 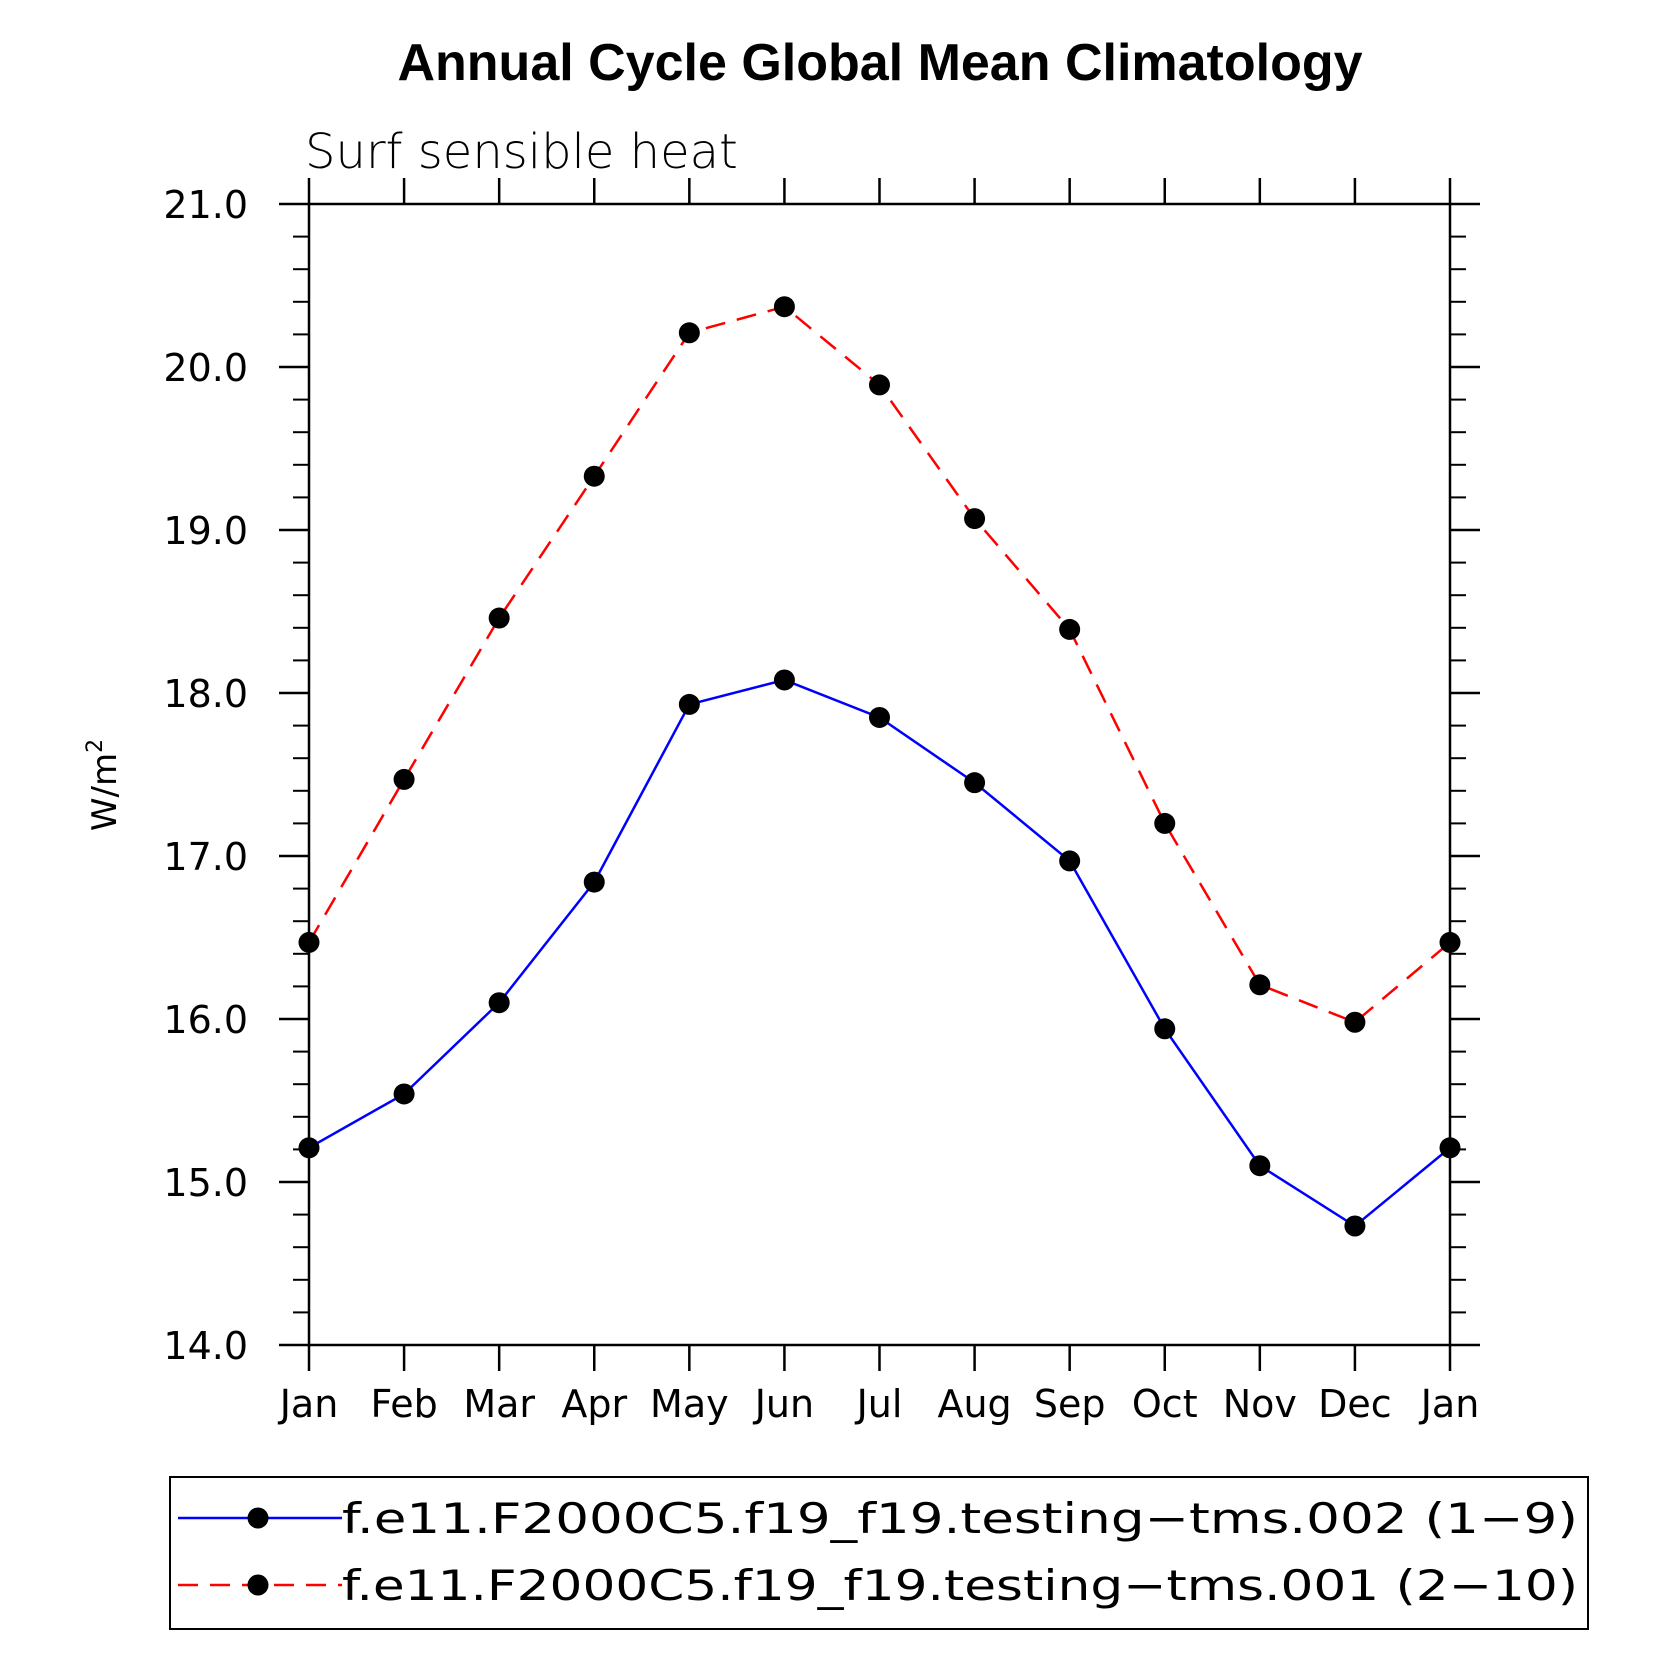 What do you see at coordinates (205, 1346) in the screenshot?
I see `y-tick-label: 14.0` at bounding box center [205, 1346].